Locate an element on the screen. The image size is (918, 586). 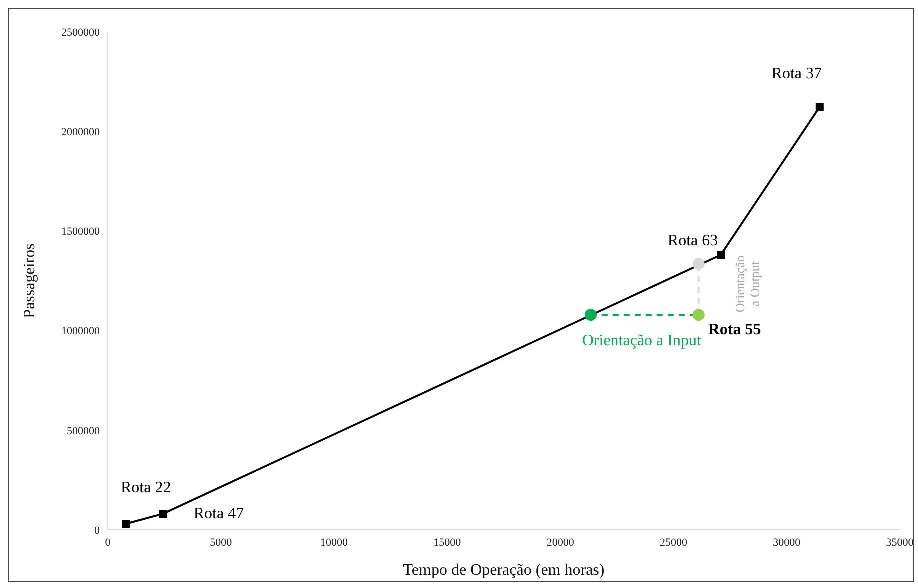
annotation: Rota 37 is located at coordinates (797, 74).